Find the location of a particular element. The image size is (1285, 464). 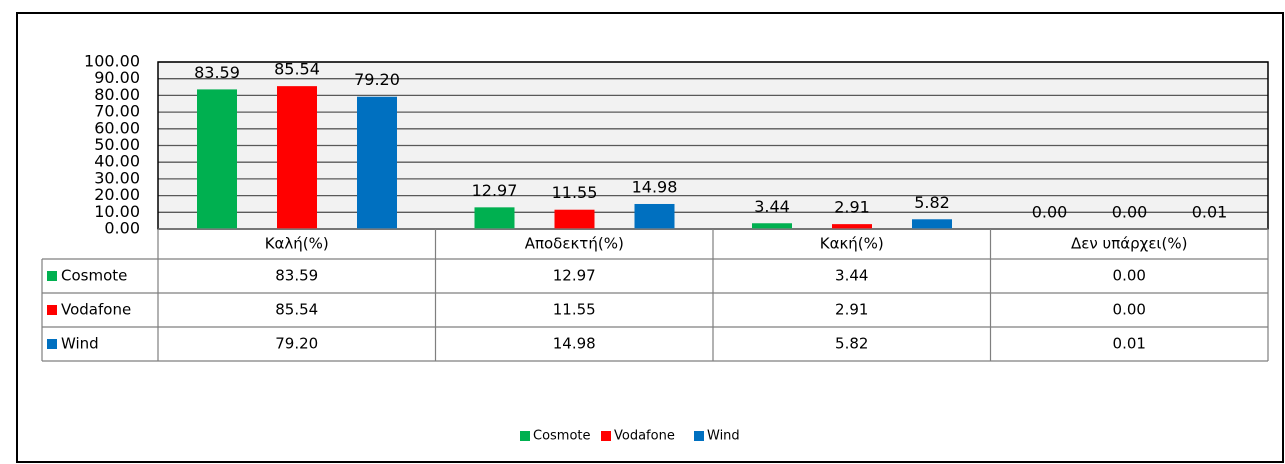

y-tick-label: 100.00 is located at coordinates (112, 61).